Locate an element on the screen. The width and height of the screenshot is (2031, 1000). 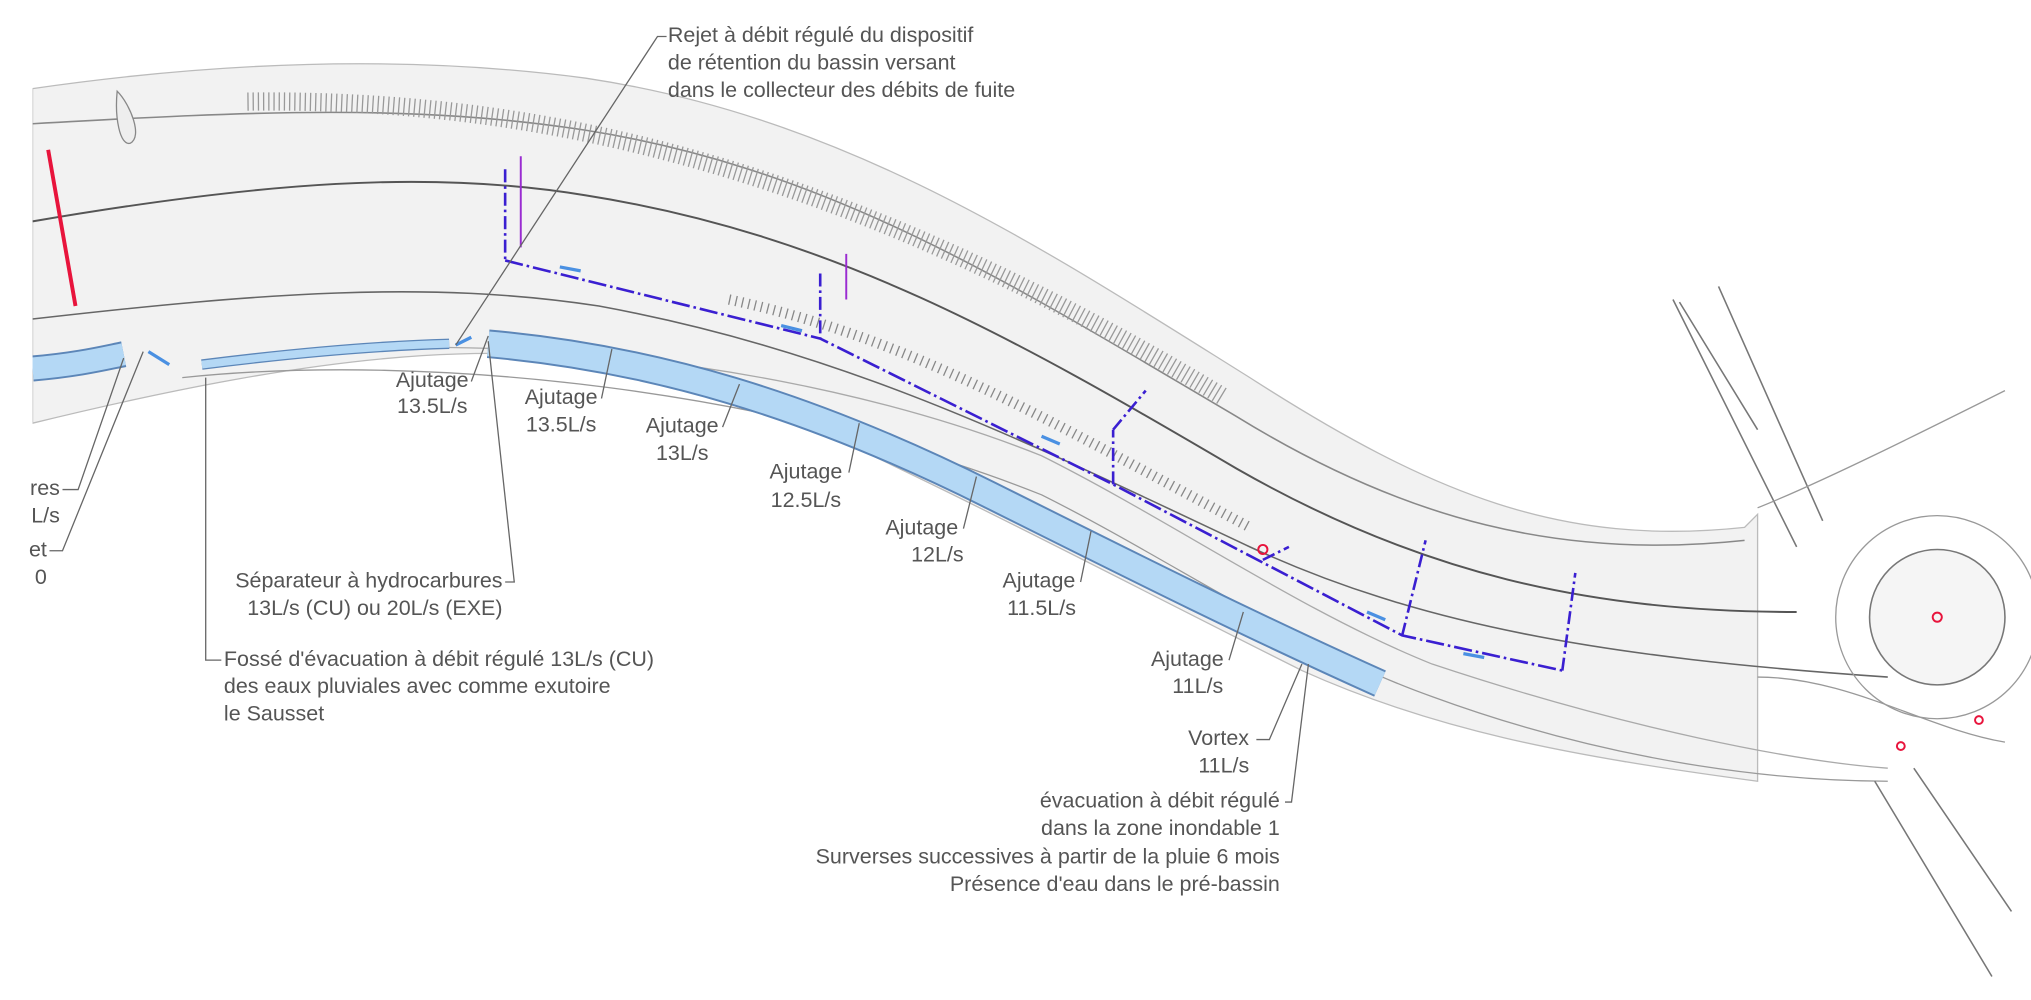
annotation-text: et is located at coordinates (38, 549).